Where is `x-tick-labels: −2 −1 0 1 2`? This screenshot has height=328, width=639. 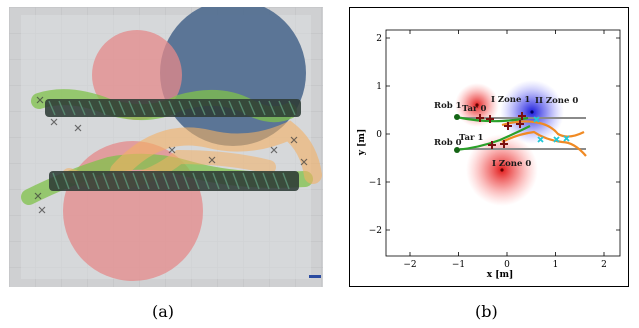 x-tick-labels: −2 −1 0 1 2 is located at coordinates (505, 265).